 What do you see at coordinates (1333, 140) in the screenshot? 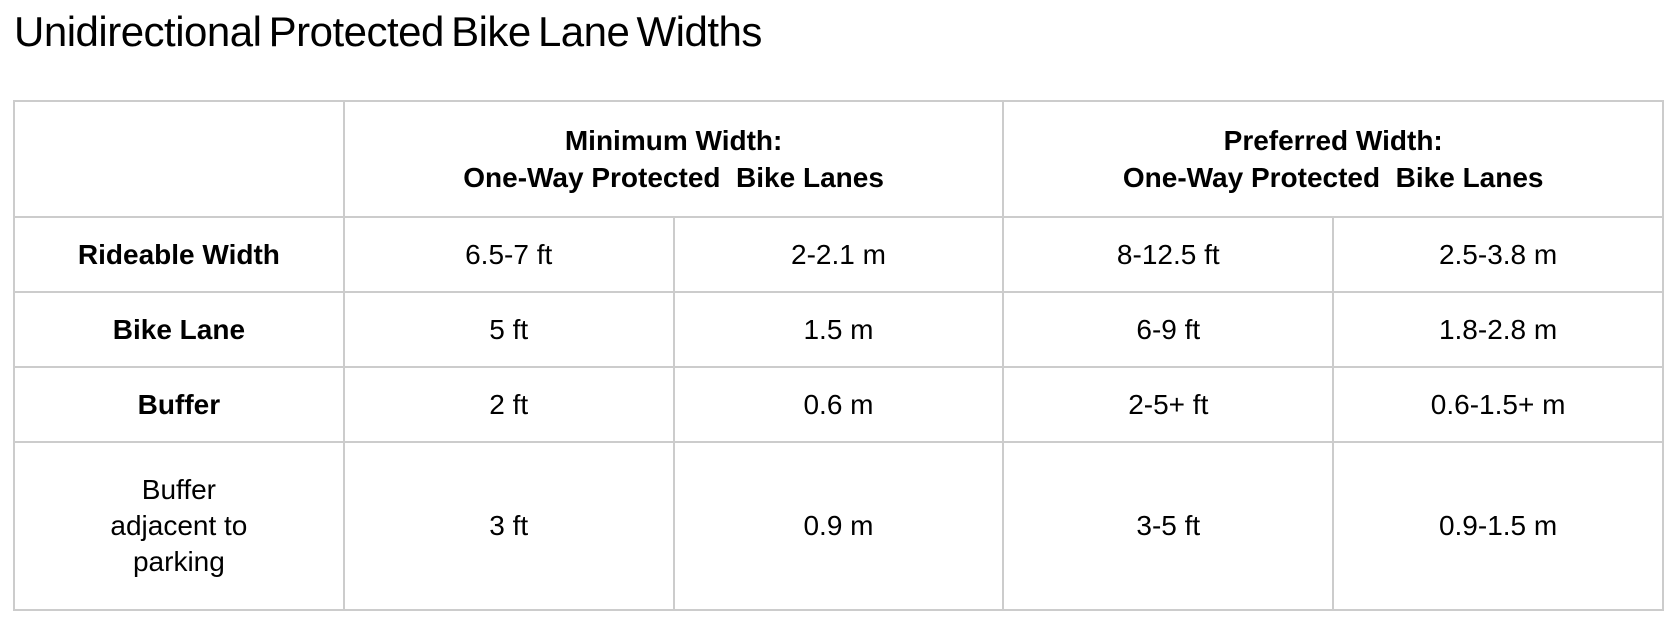
I see `column-header-preferred-line1: Preferred Width:` at bounding box center [1333, 140].